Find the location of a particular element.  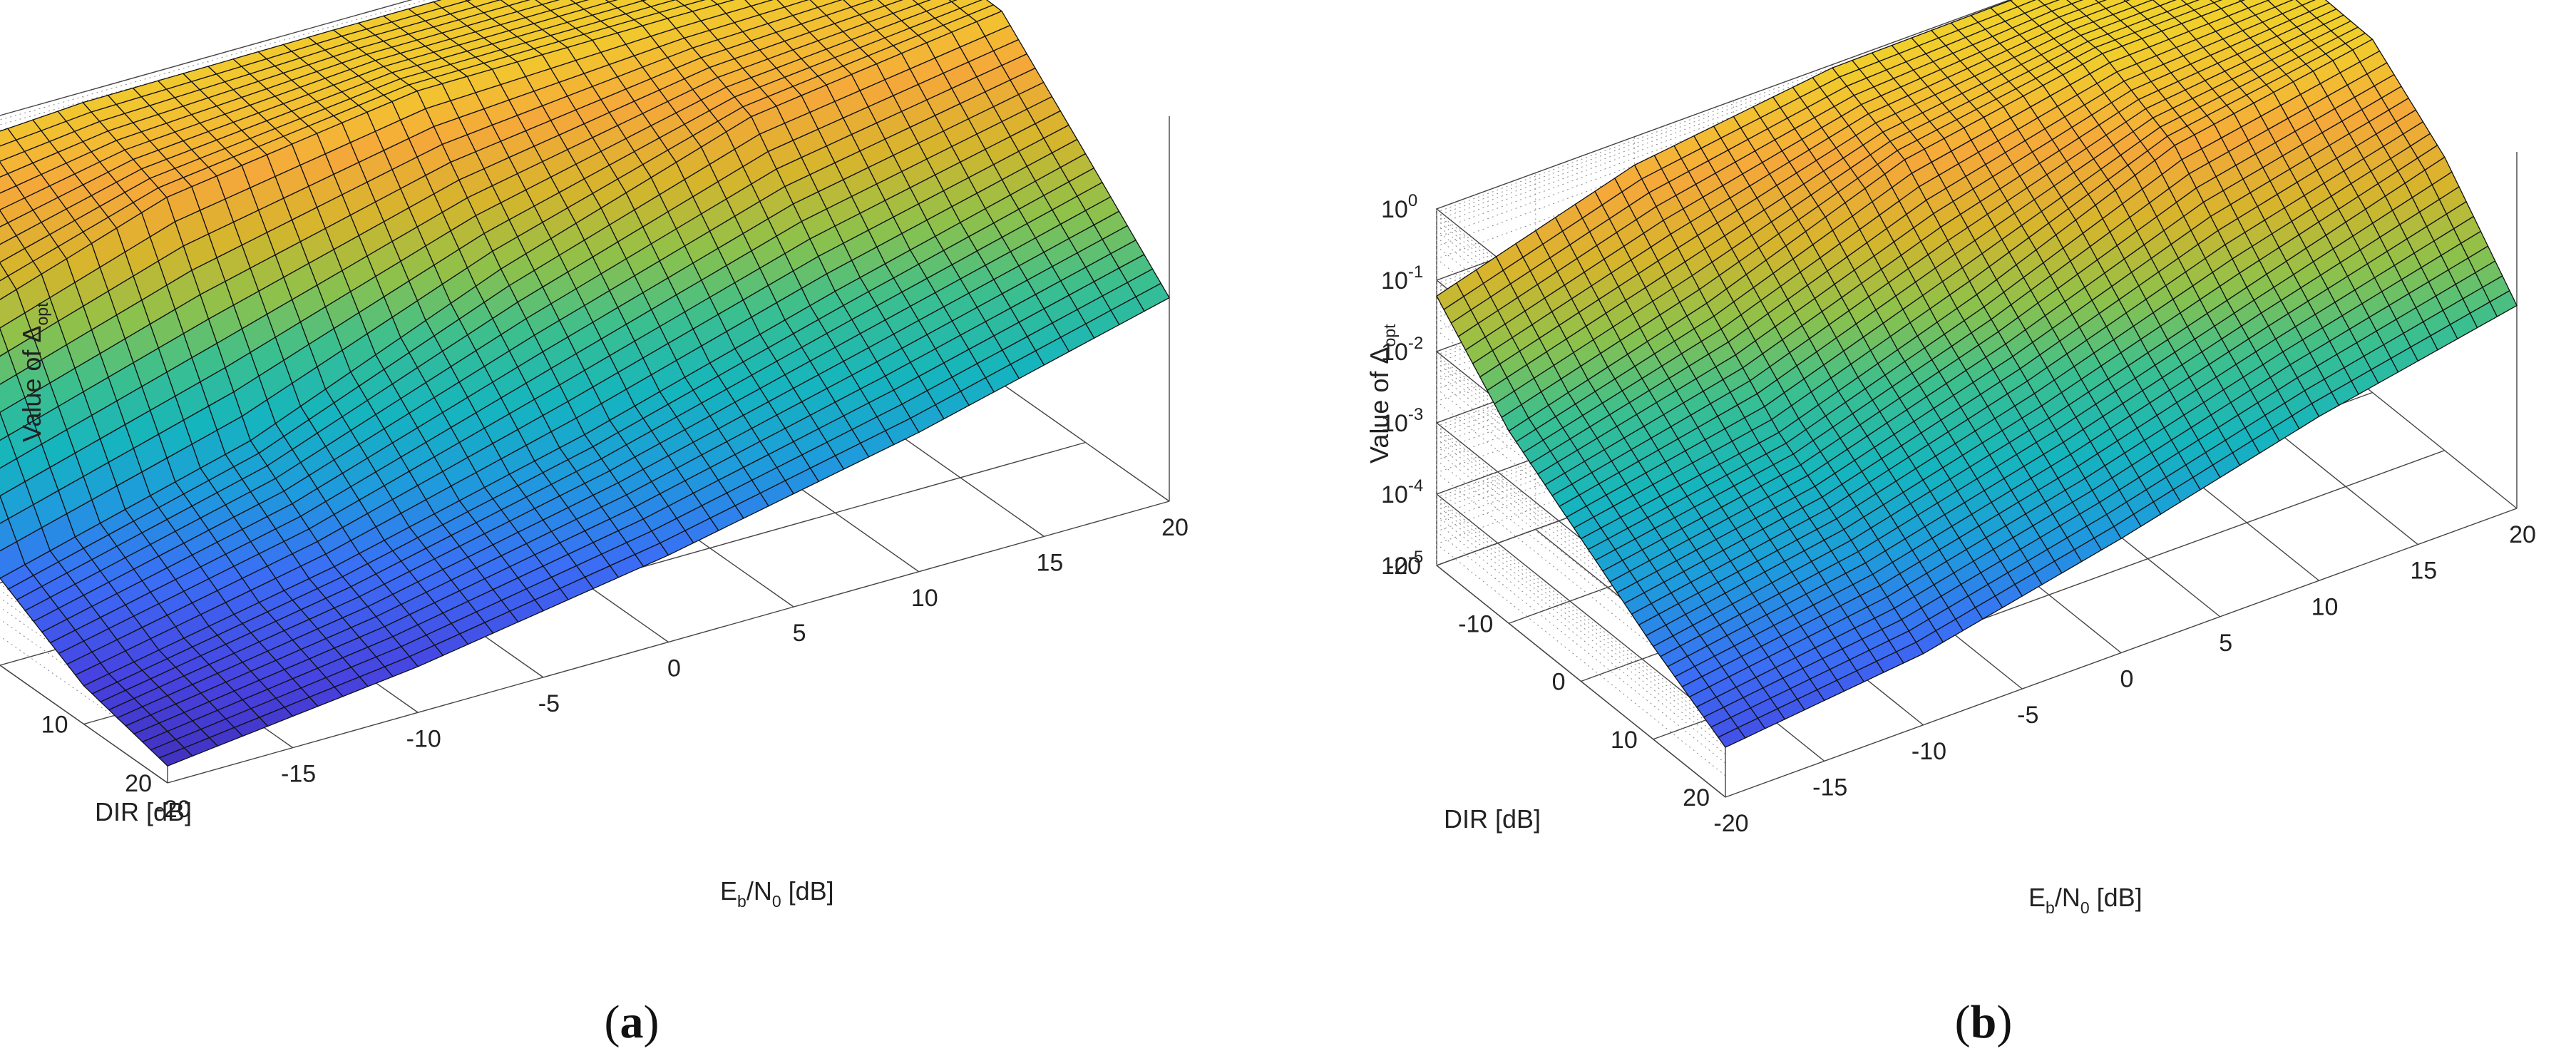

z-tick-label: 10⁻² is located at coordinates (1402, 350).